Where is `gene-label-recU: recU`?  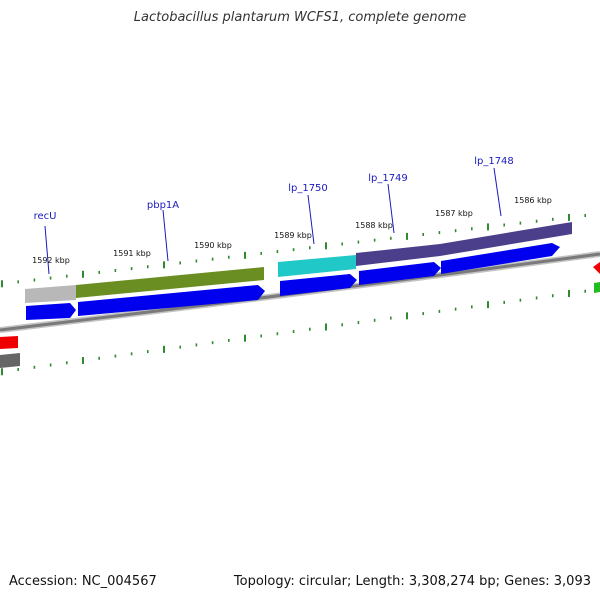 gene-label-recU: recU is located at coordinates (45, 216).